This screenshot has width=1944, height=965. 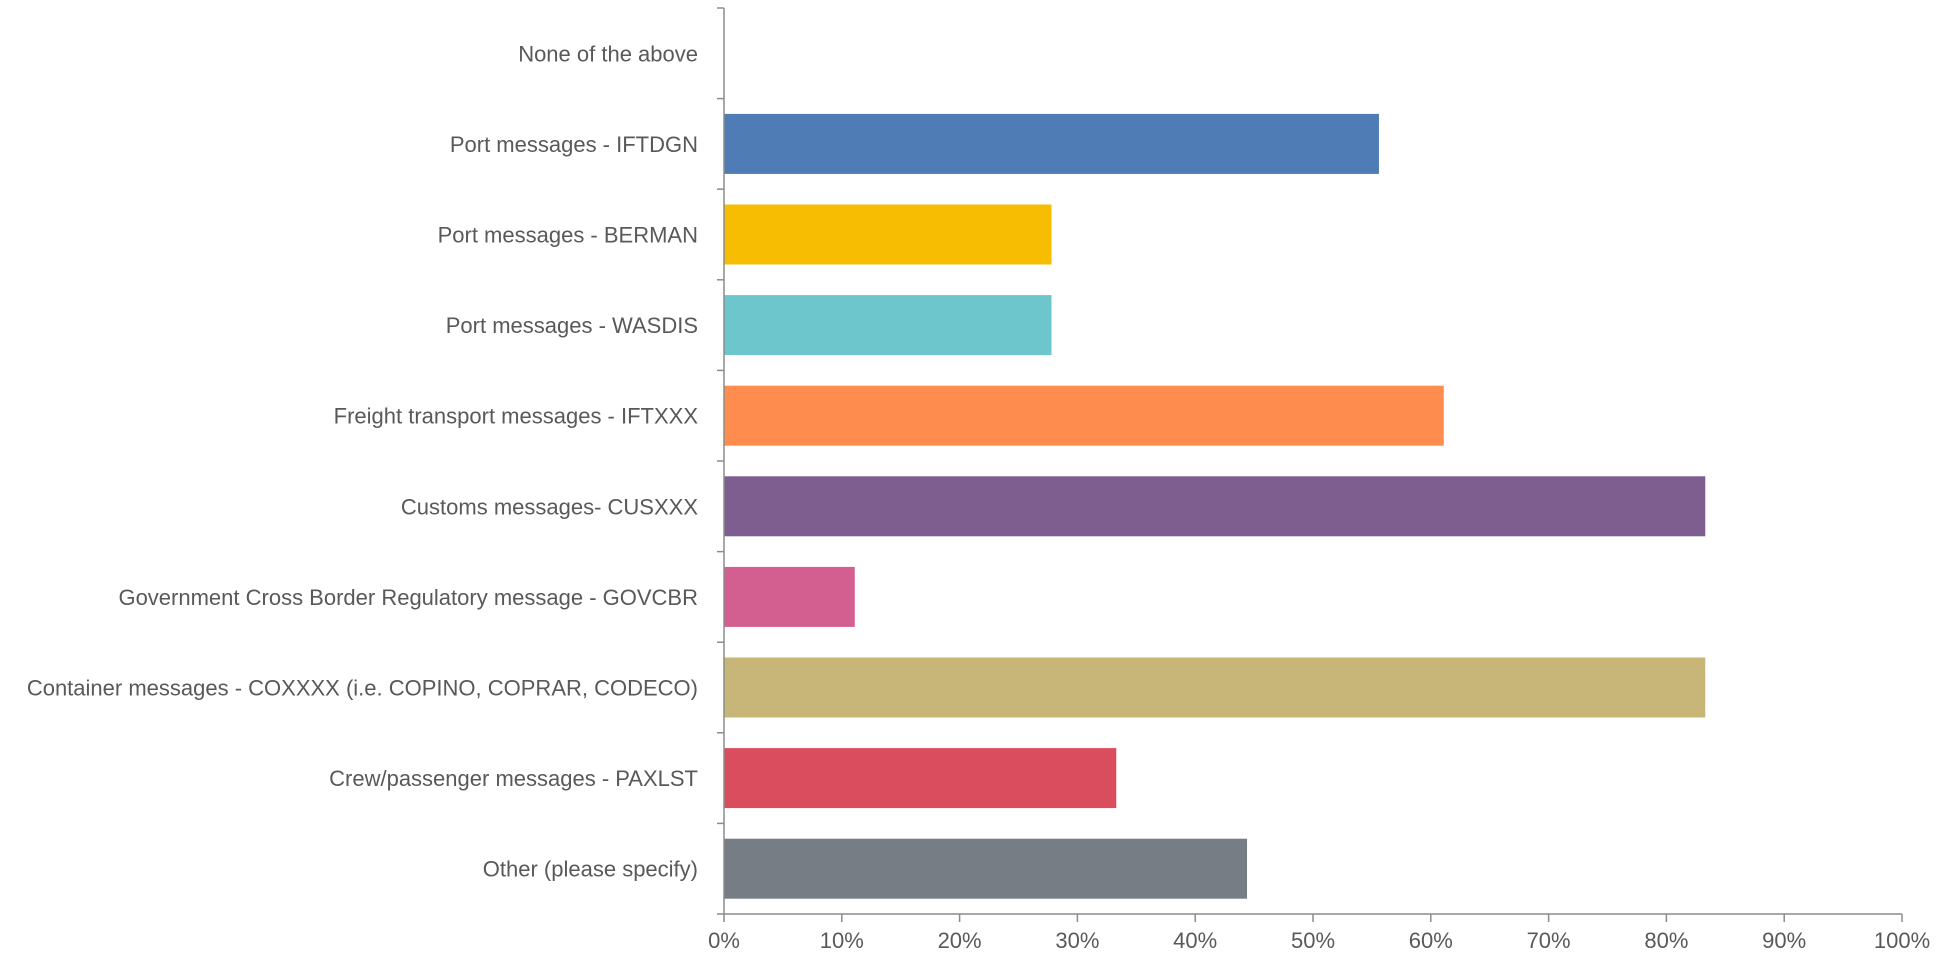 What do you see at coordinates (513, 778) in the screenshot?
I see `category-label: Crew/passenger messages - PAXLST` at bounding box center [513, 778].